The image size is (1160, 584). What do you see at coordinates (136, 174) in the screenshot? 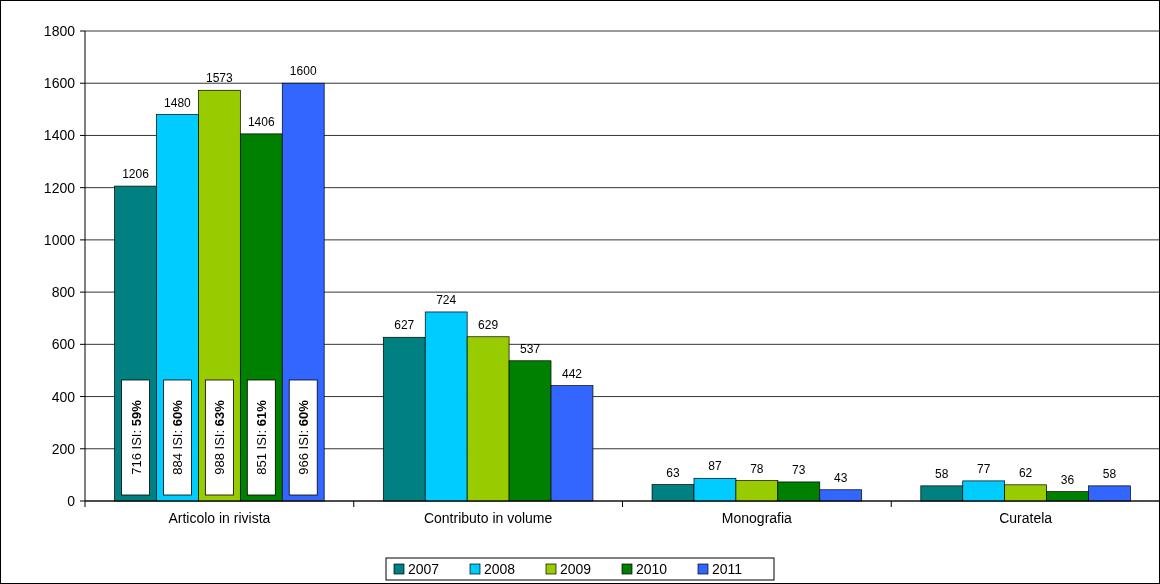
I see `data-label: 1206` at bounding box center [136, 174].